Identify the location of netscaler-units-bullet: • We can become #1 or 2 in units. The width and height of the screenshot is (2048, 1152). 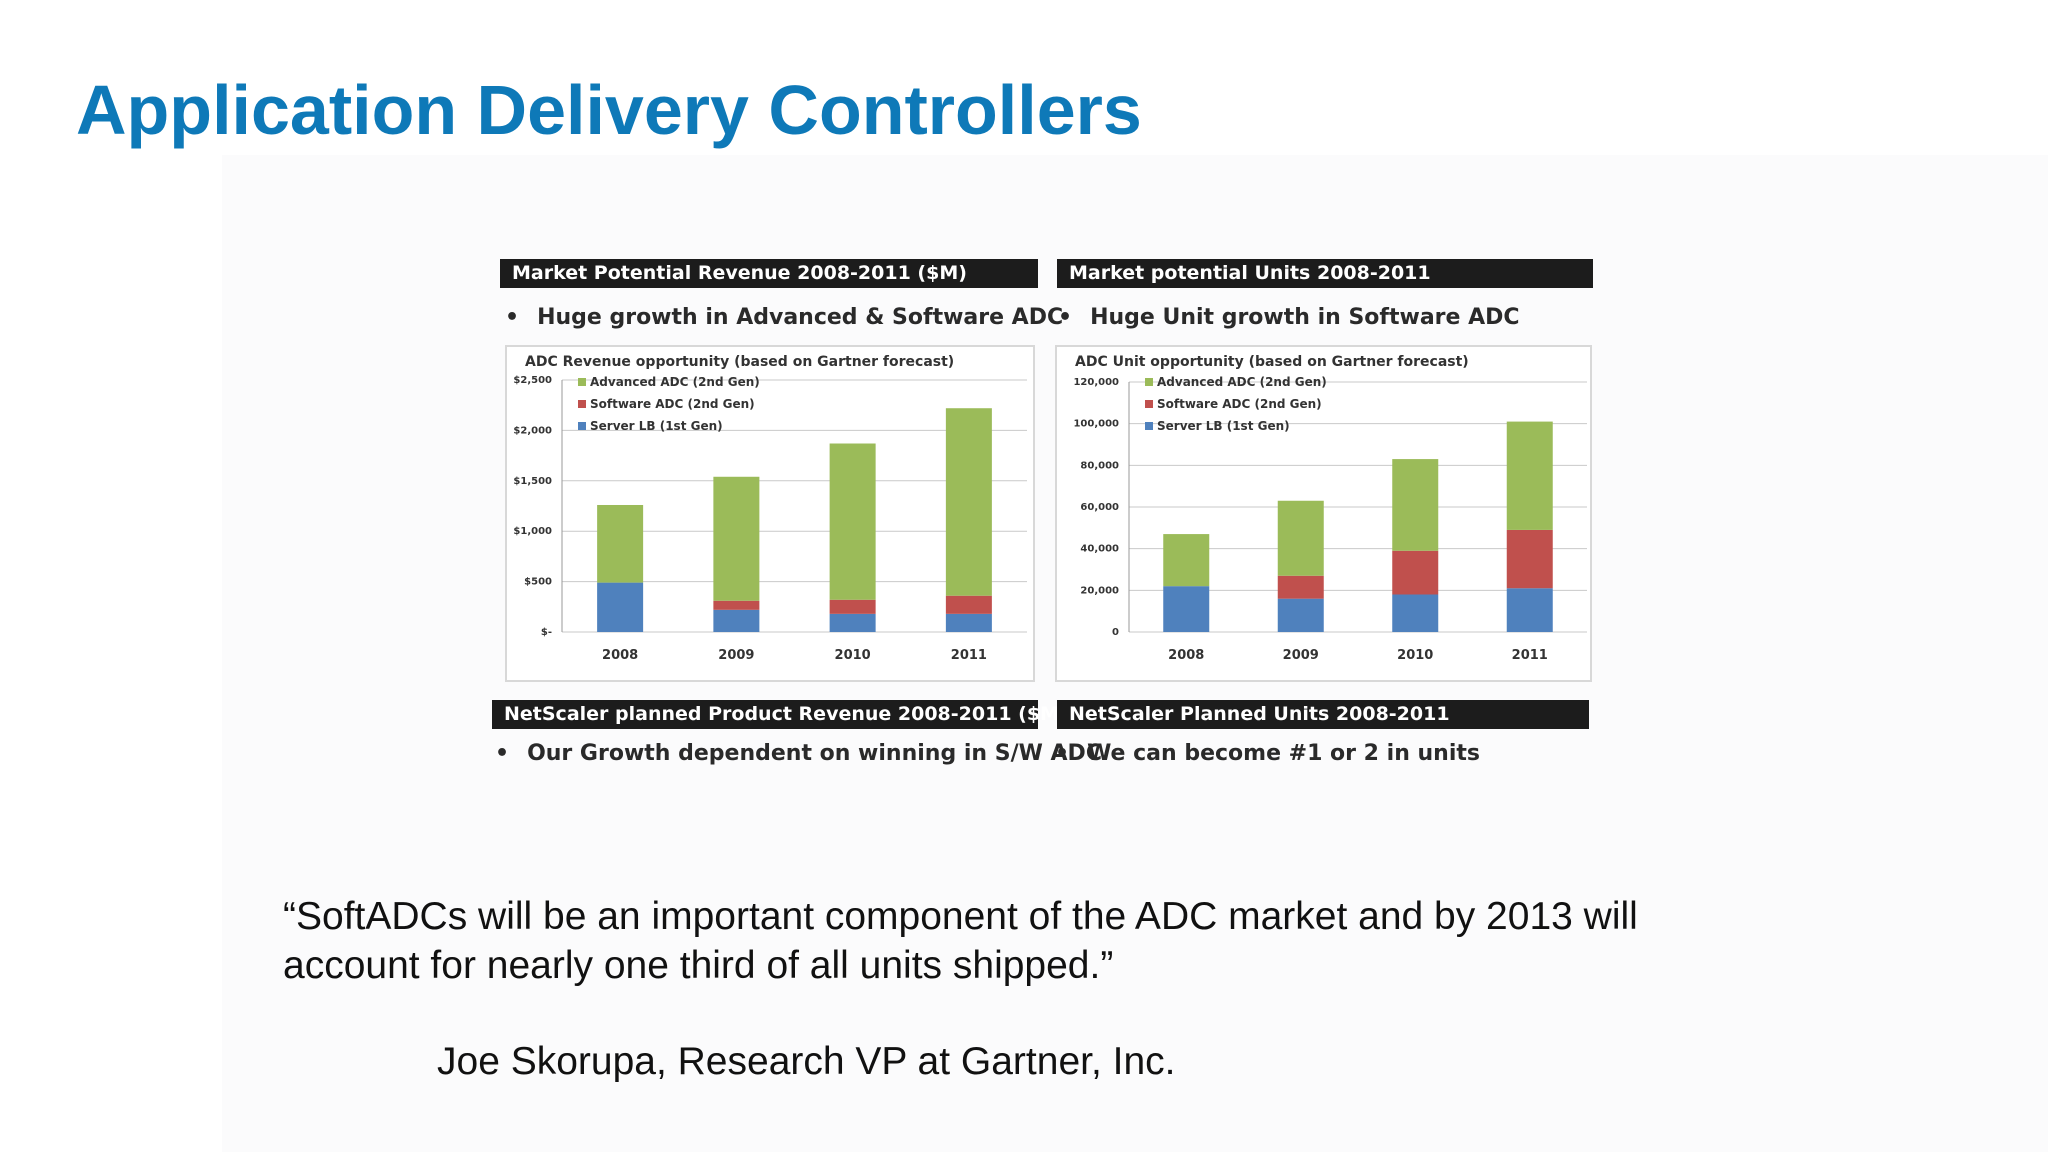
(1267, 753).